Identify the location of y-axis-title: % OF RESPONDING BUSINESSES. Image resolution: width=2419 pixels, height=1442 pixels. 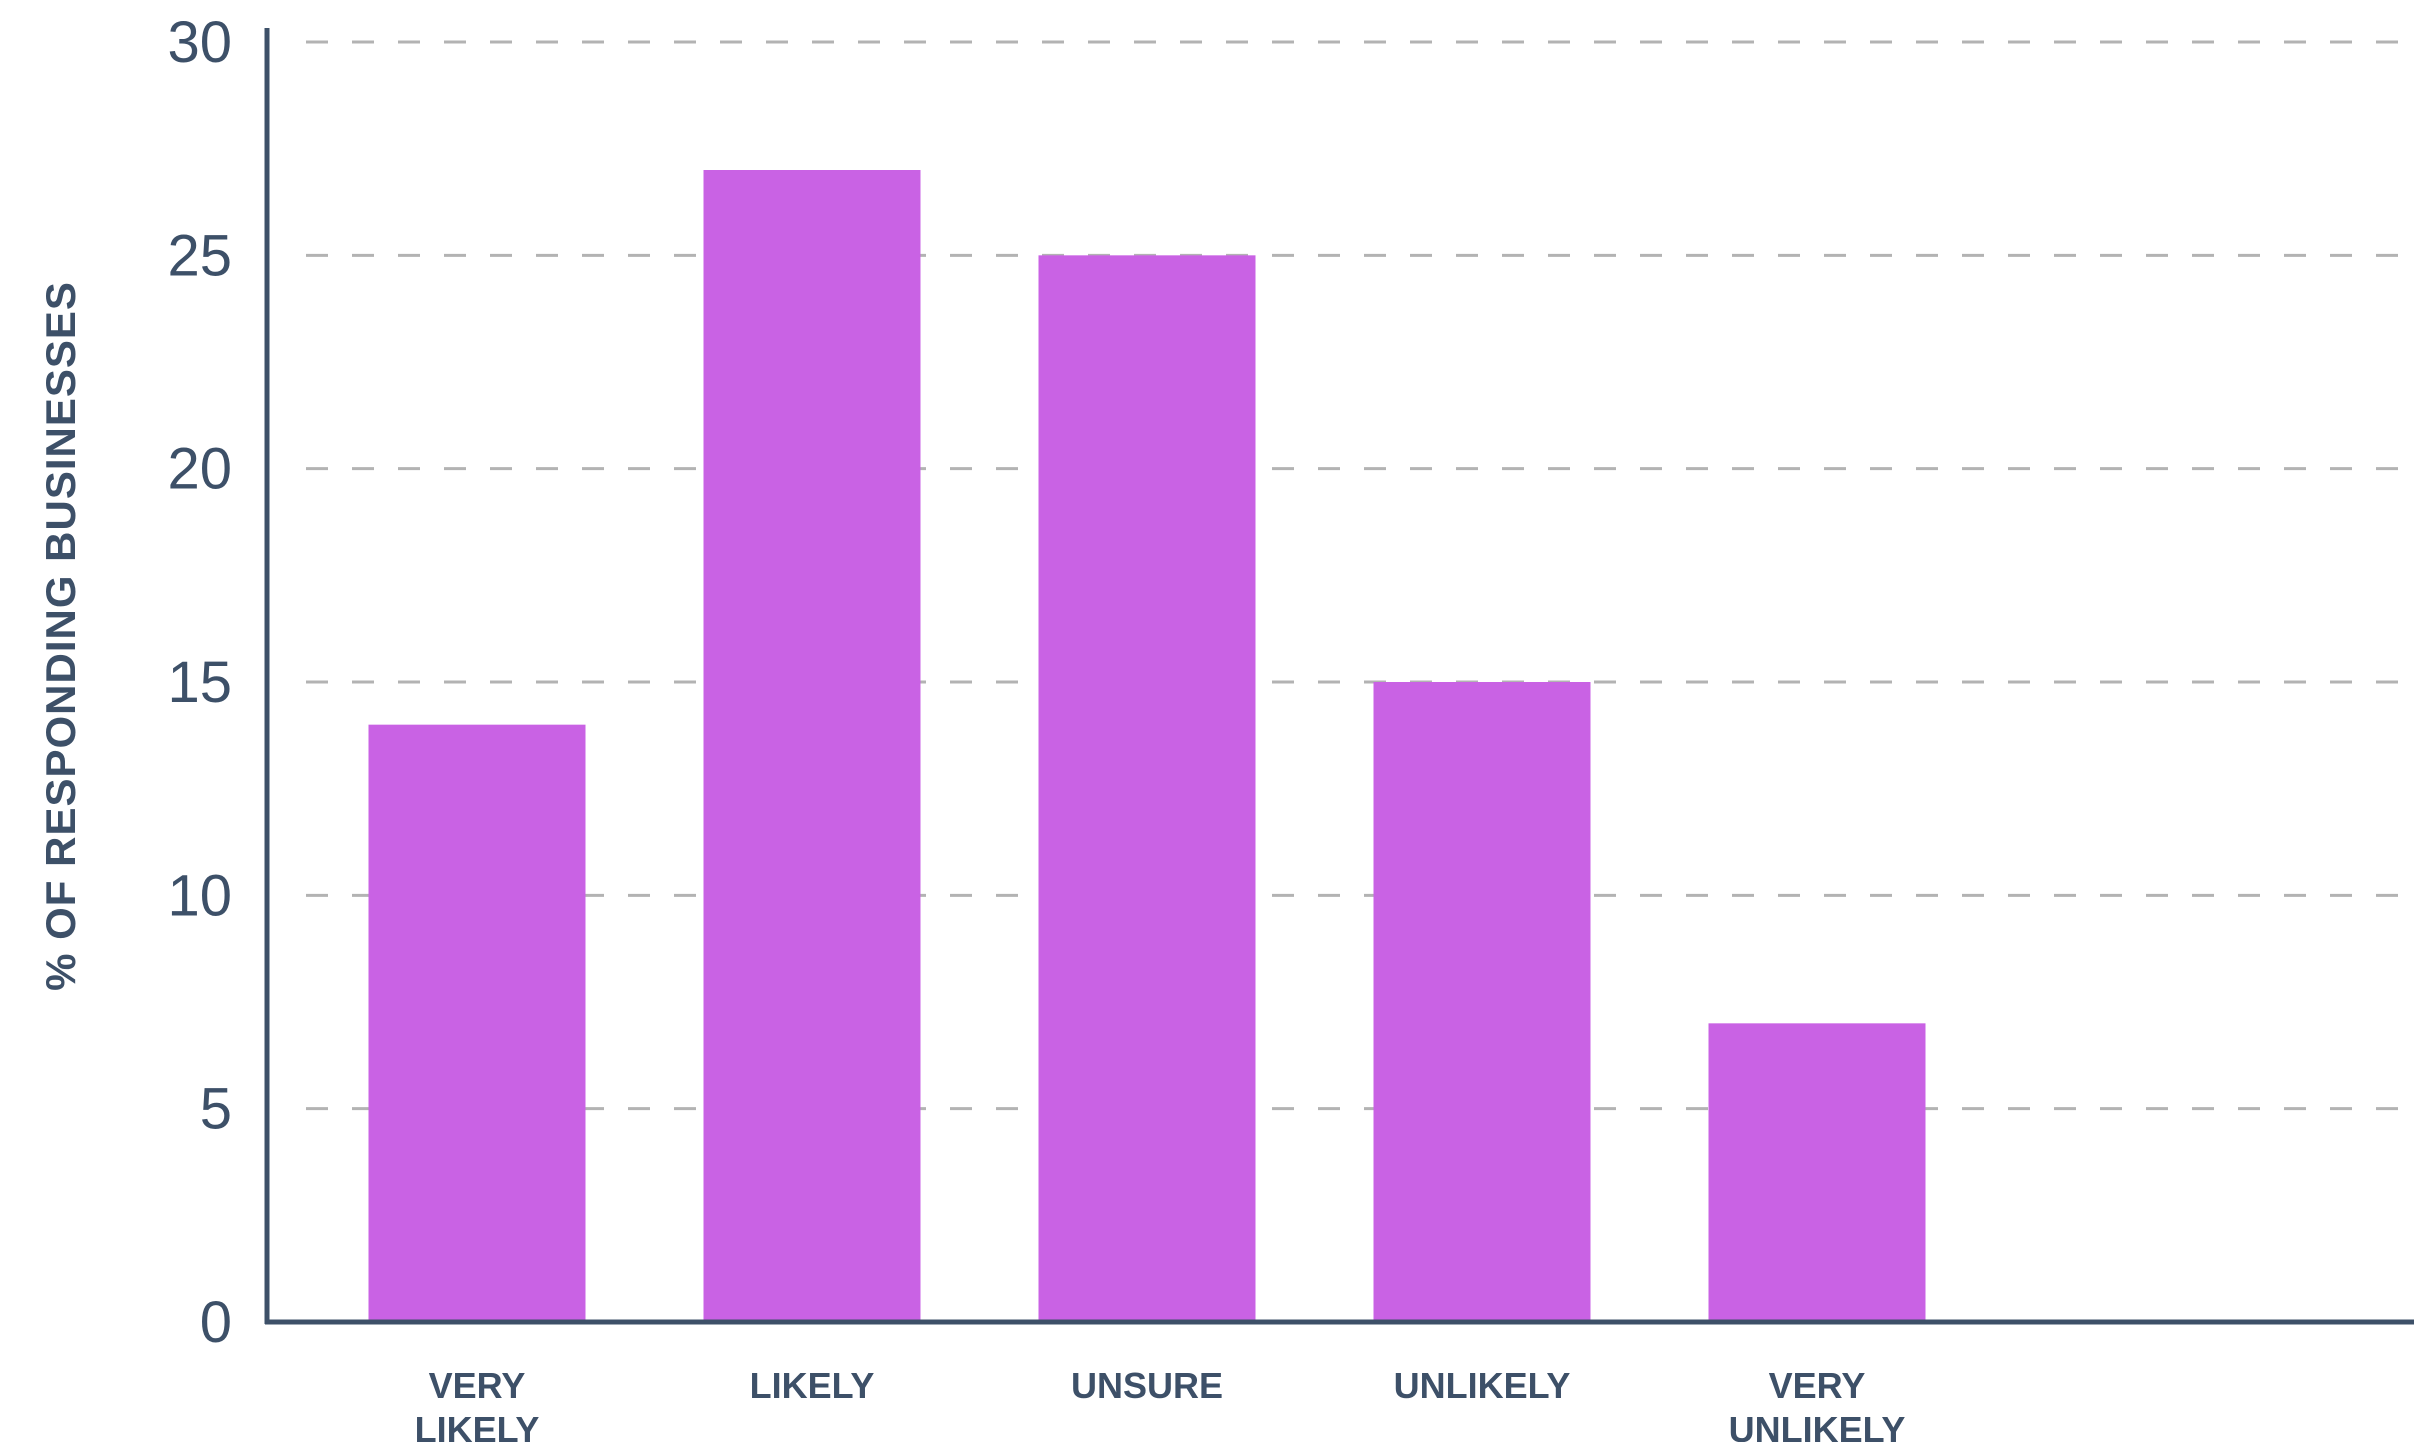
(60, 636).